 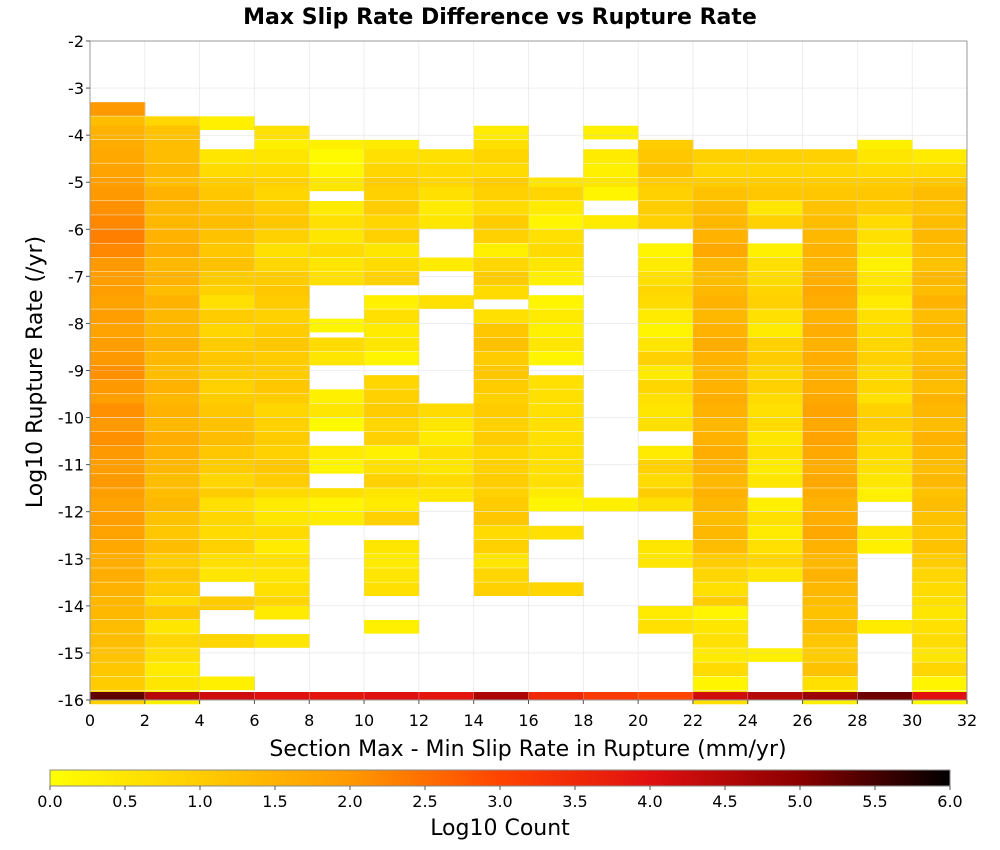 What do you see at coordinates (76, 229) in the screenshot?
I see `y-tick-label: -6` at bounding box center [76, 229].